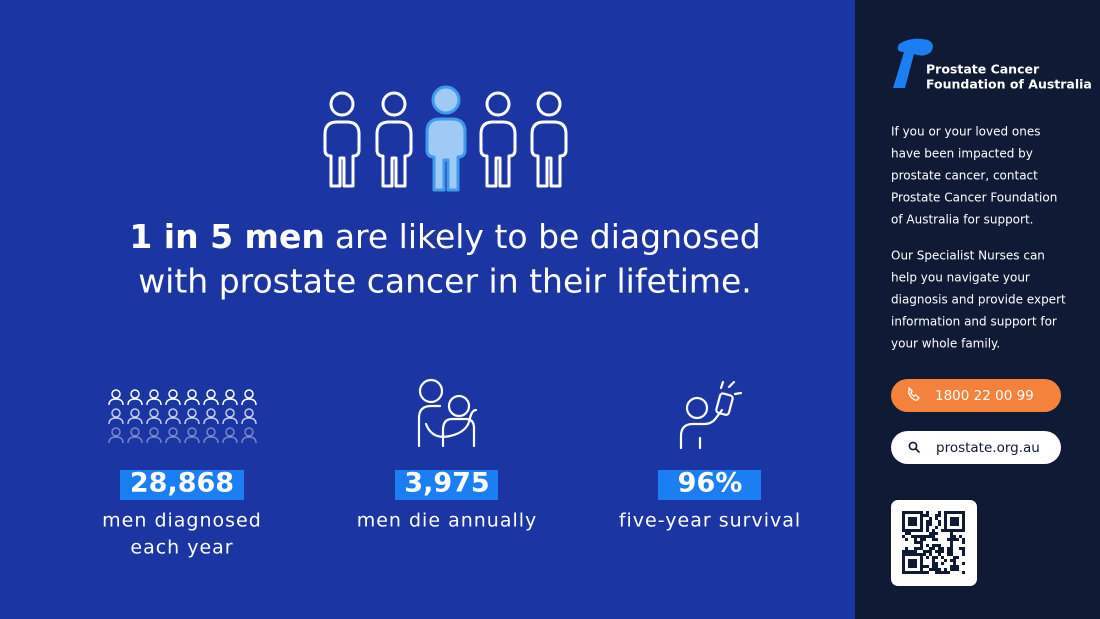 The width and height of the screenshot is (1100, 619). I want to click on website-button: prostate.org.au, so click(976, 447).